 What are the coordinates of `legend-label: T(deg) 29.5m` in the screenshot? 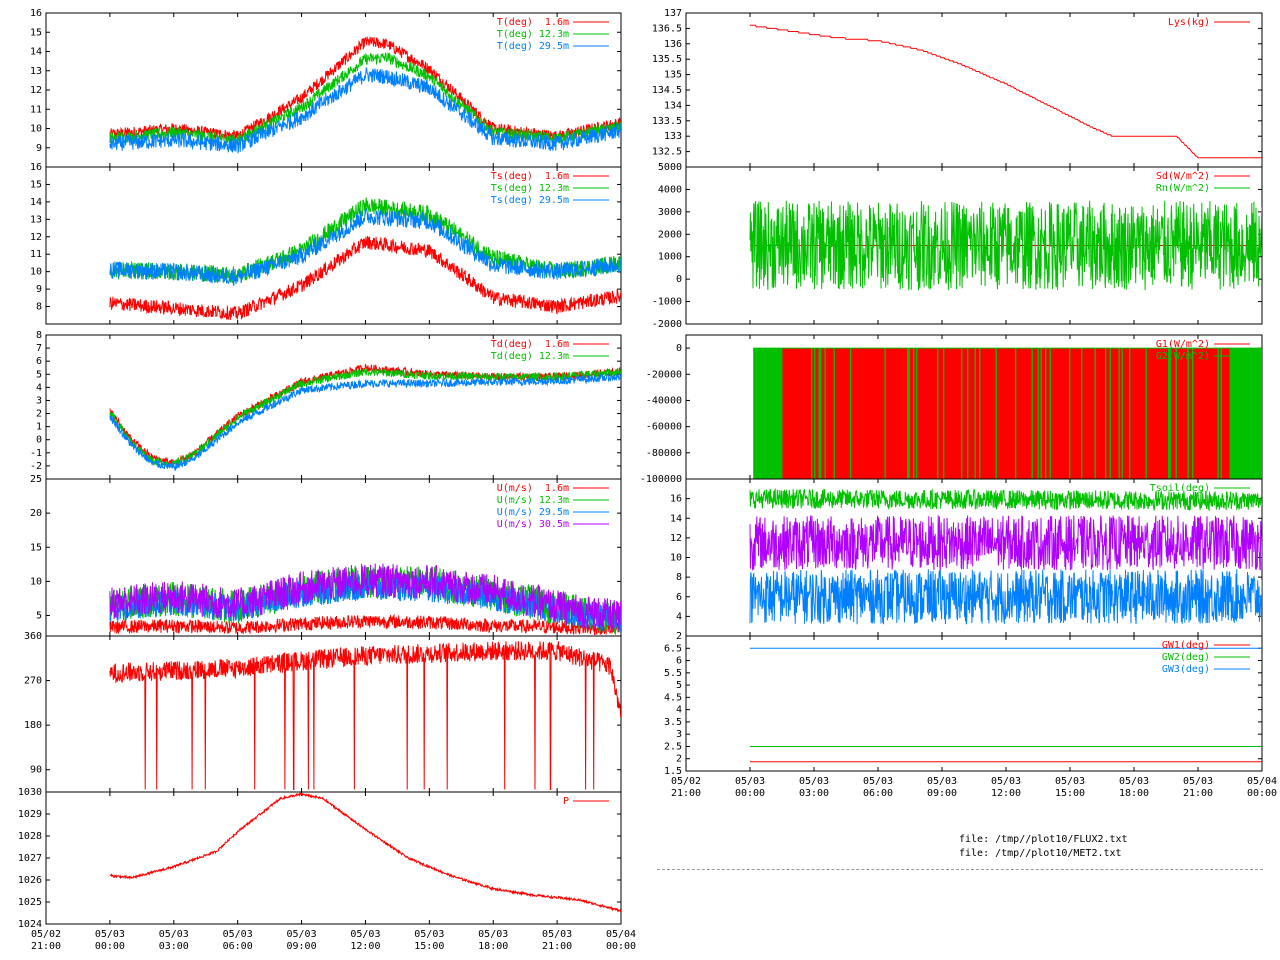 It's located at (533, 46).